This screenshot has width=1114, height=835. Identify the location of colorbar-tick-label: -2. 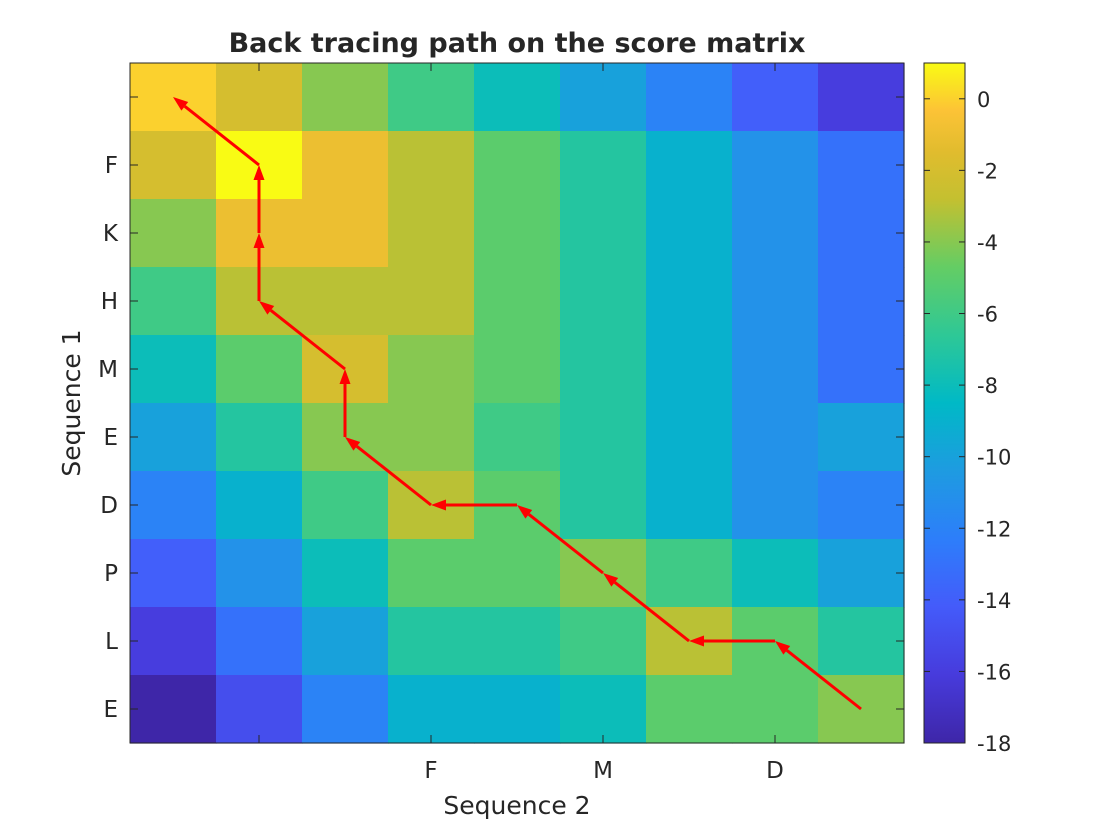
(987, 171).